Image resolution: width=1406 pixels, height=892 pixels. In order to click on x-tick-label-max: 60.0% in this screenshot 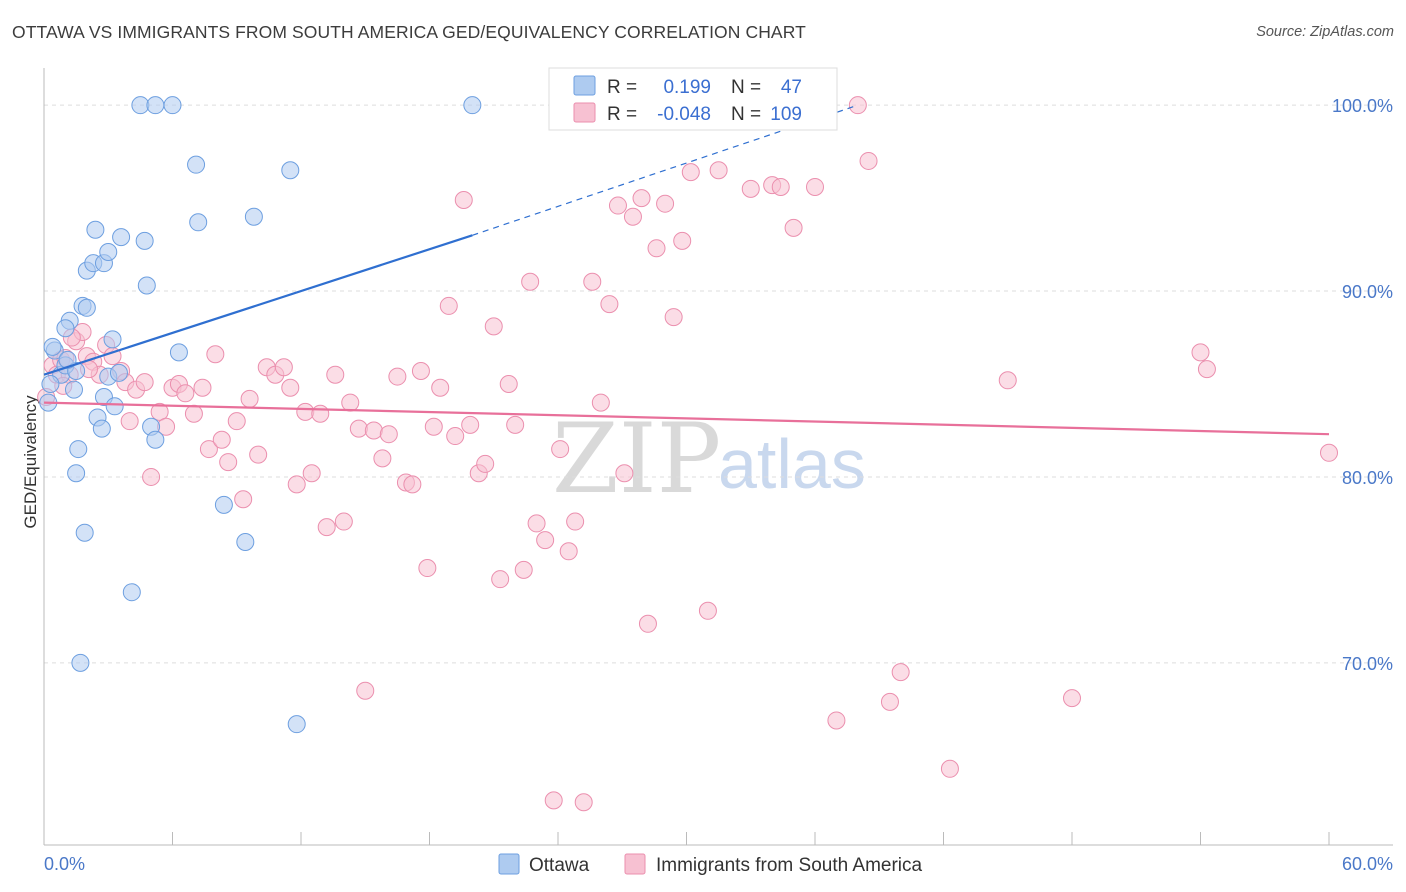, I will do `click(1367, 864)`.